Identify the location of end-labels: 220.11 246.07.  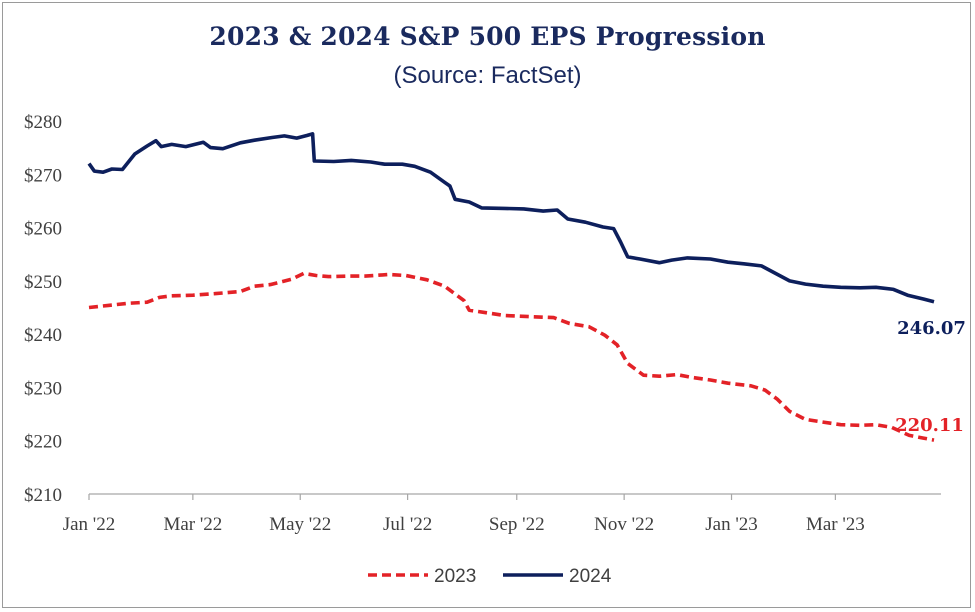
(930, 377).